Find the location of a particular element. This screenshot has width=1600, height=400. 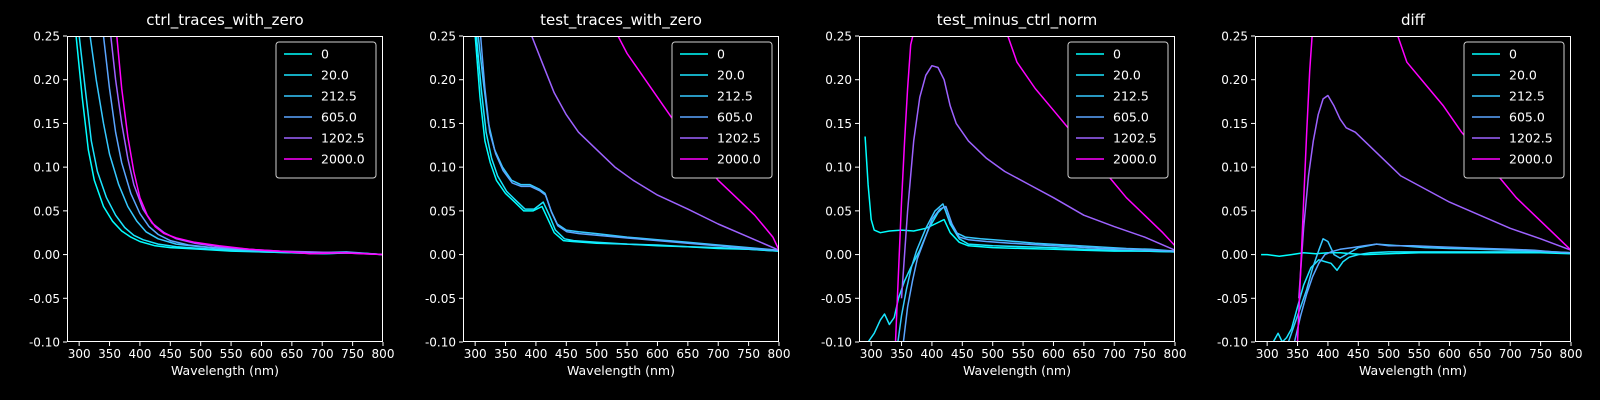

series-line-605.0 is located at coordinates (1432, 292).